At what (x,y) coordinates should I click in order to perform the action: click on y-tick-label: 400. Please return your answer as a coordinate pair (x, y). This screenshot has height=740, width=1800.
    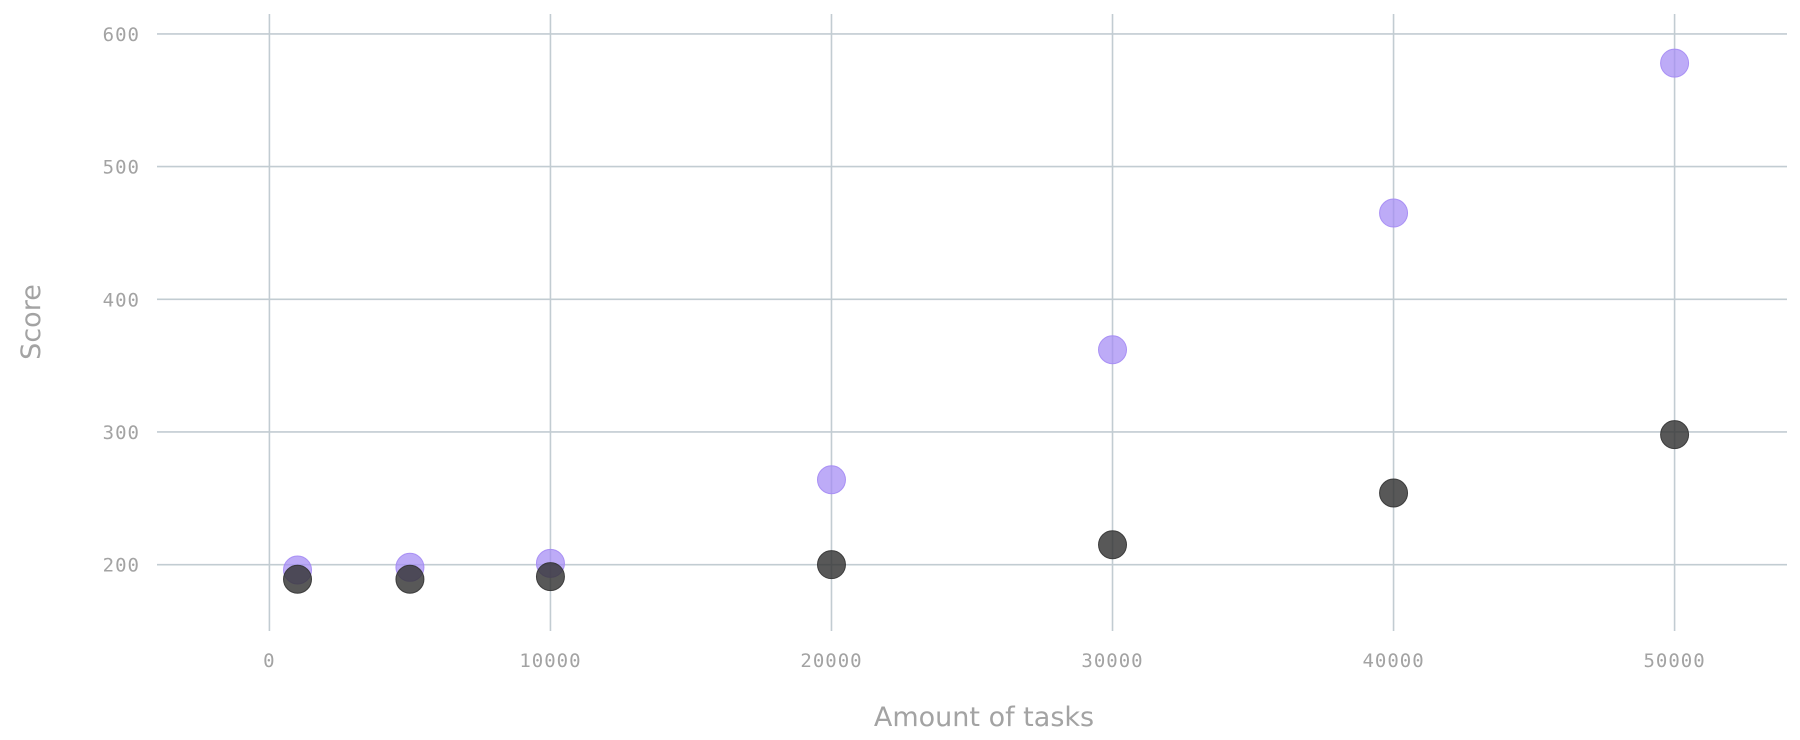
    Looking at the image, I should click on (121, 300).